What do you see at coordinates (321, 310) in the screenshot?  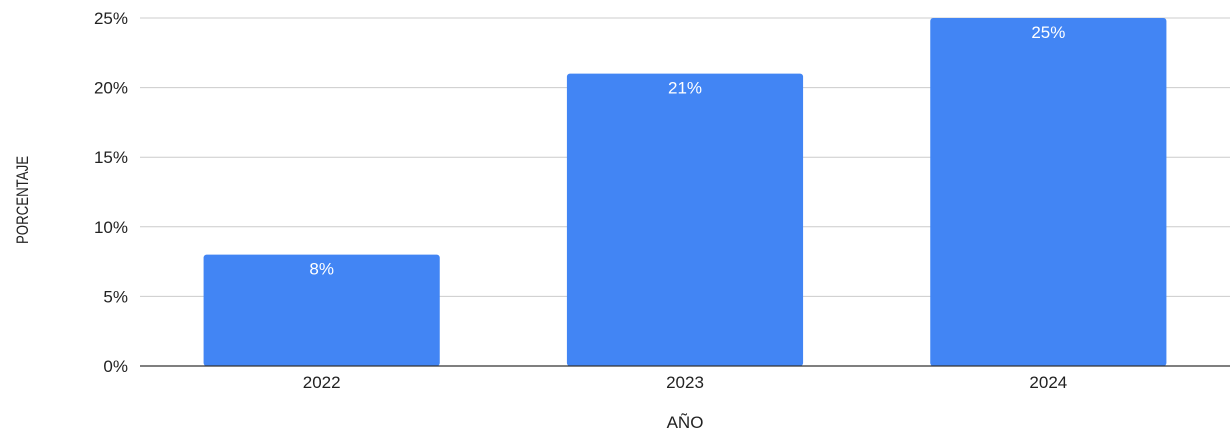 I see `bar-2022` at bounding box center [321, 310].